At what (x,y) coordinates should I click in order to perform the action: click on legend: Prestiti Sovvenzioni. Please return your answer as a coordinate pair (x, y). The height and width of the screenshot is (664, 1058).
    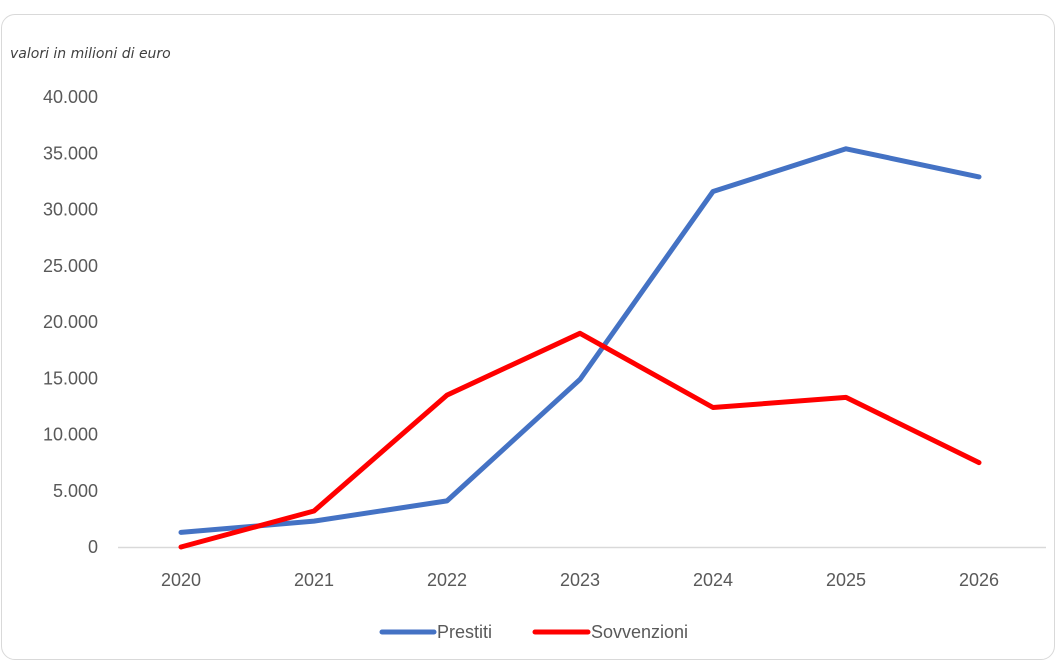
    Looking at the image, I should click on (533, 632).